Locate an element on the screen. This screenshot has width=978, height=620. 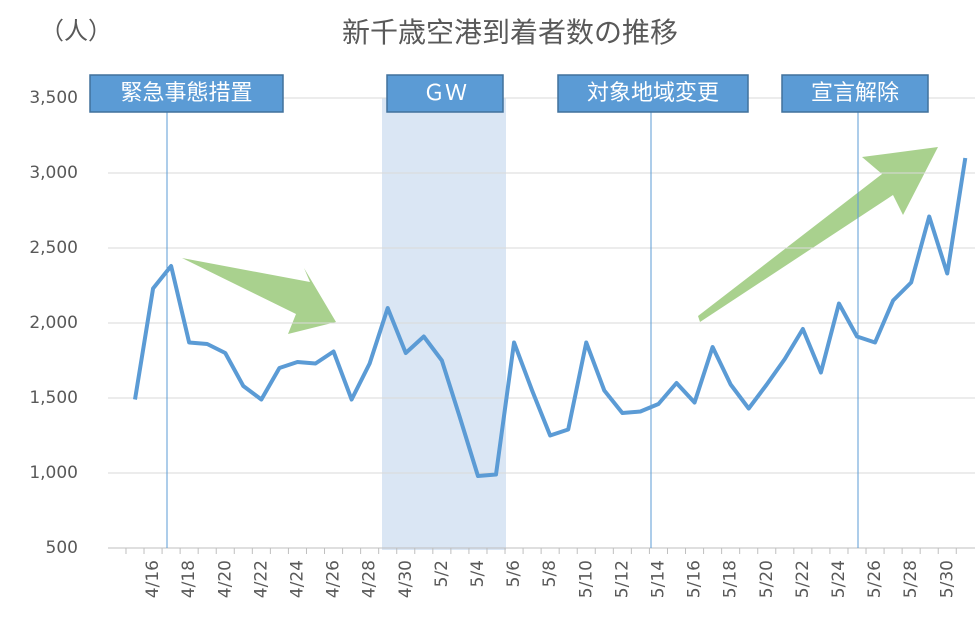
y-tick-label: 3,500 is located at coordinates (53, 98).